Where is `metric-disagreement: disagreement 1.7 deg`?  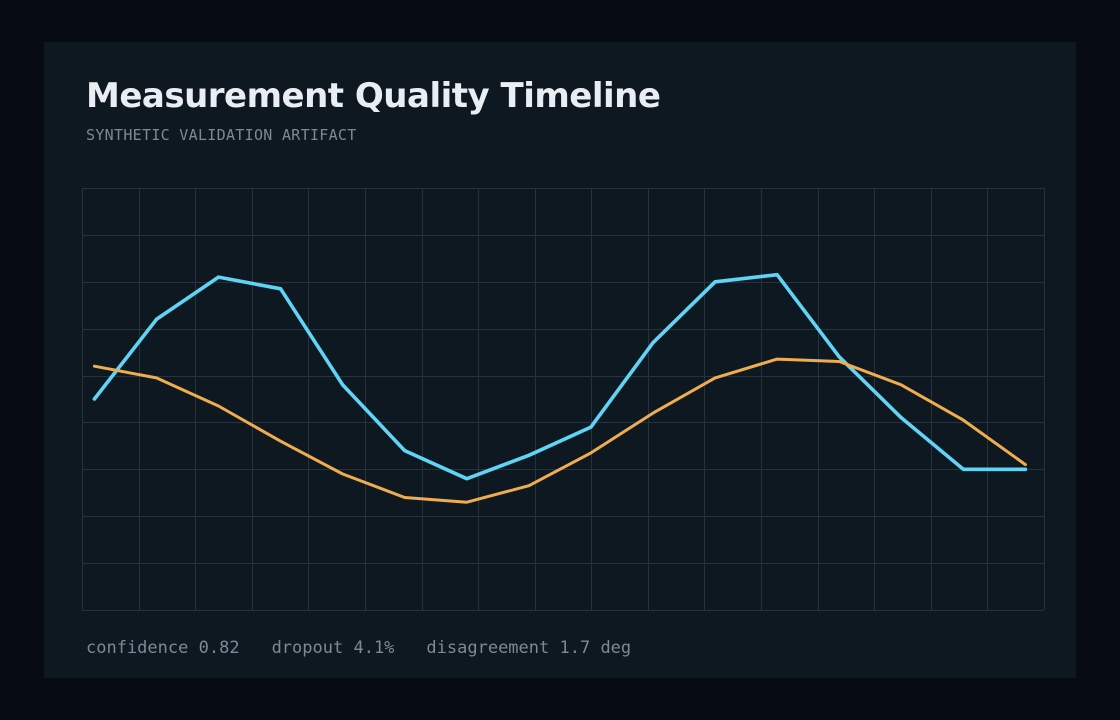 metric-disagreement: disagreement 1.7 deg is located at coordinates (528, 648).